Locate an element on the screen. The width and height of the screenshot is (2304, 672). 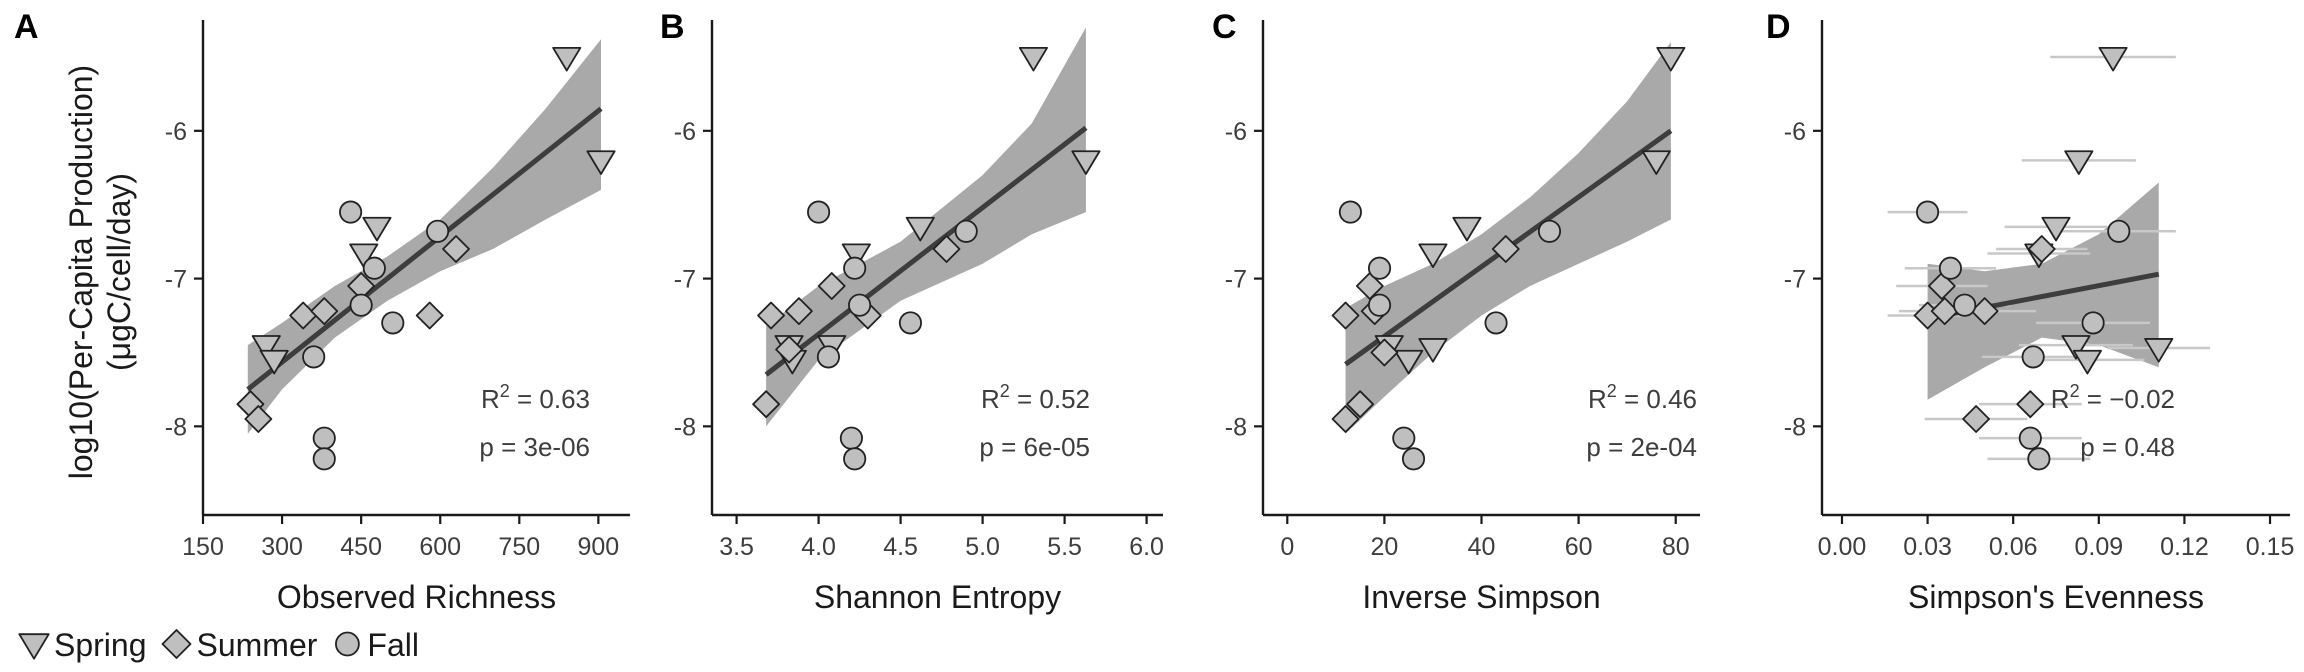
p-value-label: p = 0.48 is located at coordinates (2127, 447).